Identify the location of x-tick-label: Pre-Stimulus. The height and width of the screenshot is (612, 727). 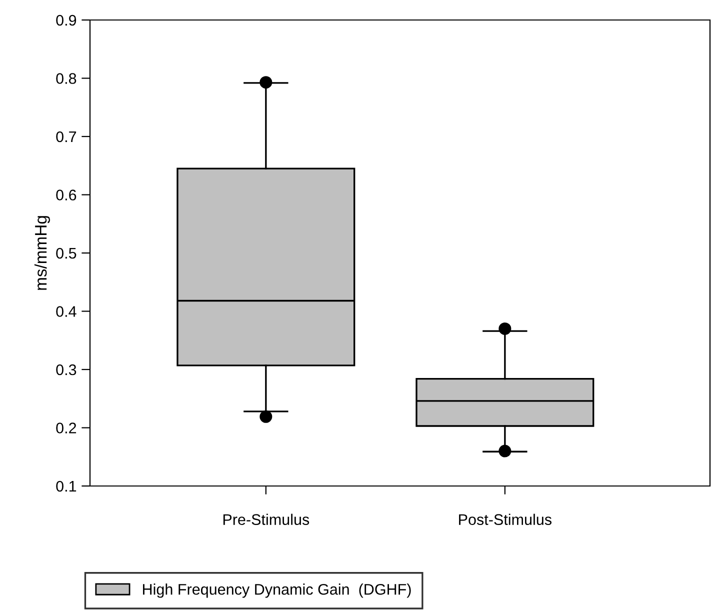
(266, 519).